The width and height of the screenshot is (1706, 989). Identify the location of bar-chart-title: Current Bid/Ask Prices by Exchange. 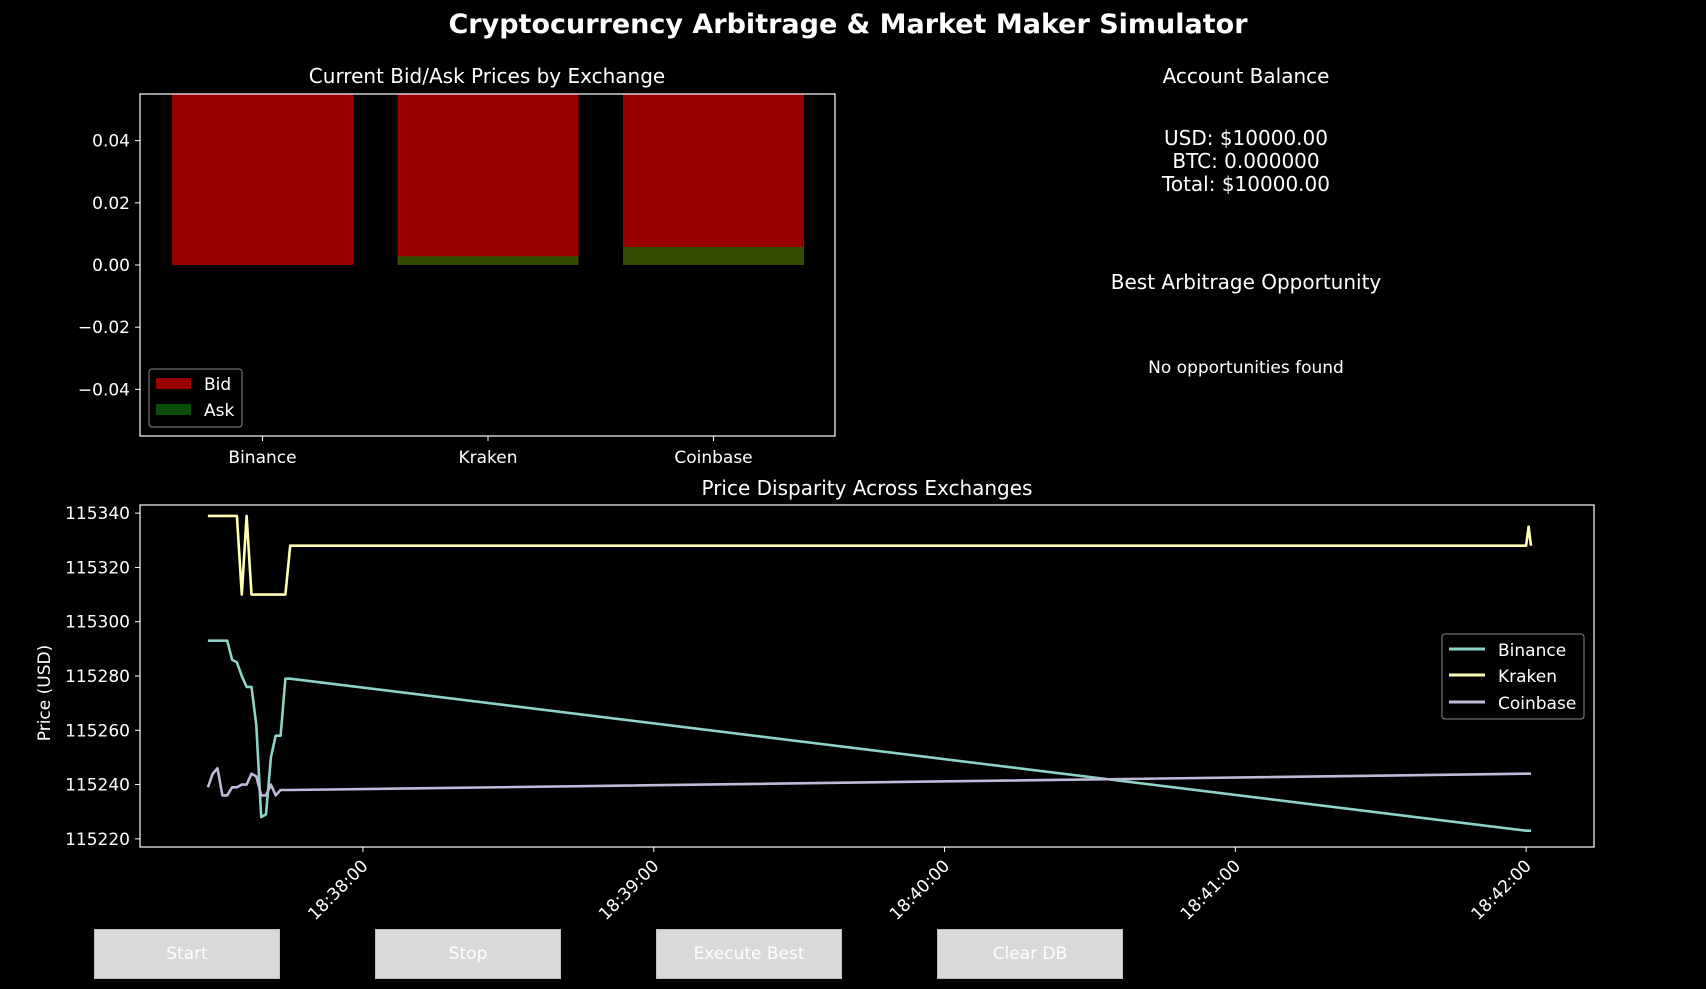
(487, 76).